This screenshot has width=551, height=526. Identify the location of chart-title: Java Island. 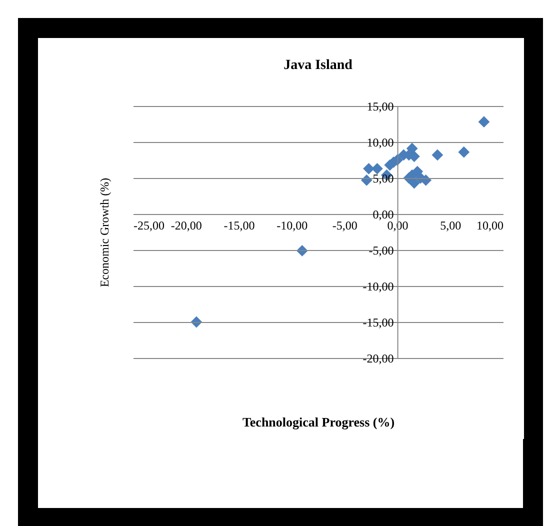
(318, 65).